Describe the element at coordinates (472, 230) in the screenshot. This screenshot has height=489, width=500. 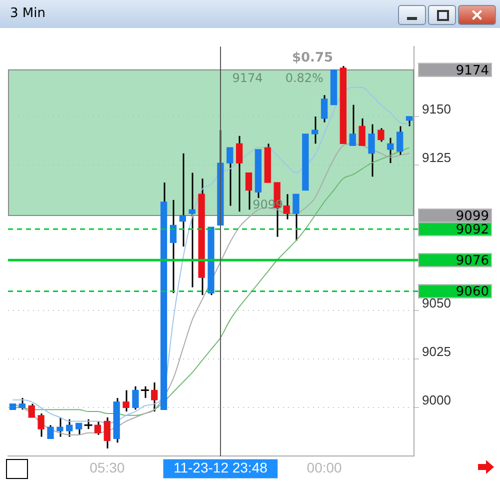
I see `ref-line-label: 9092` at that location.